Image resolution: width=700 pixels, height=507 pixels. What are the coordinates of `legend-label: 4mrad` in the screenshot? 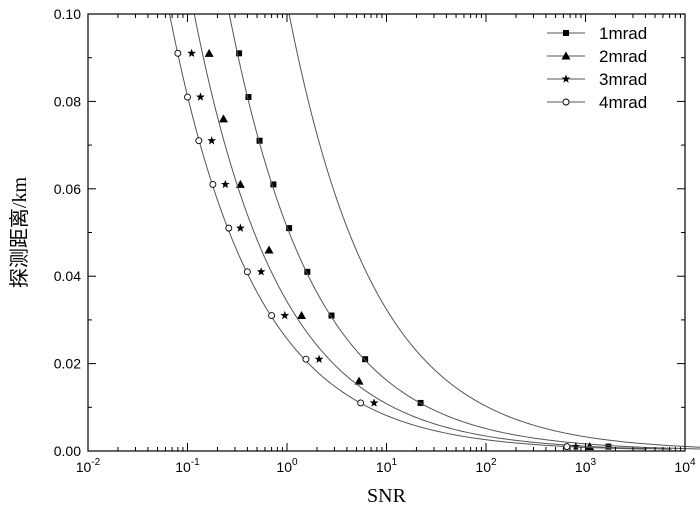 It's located at (623, 102).